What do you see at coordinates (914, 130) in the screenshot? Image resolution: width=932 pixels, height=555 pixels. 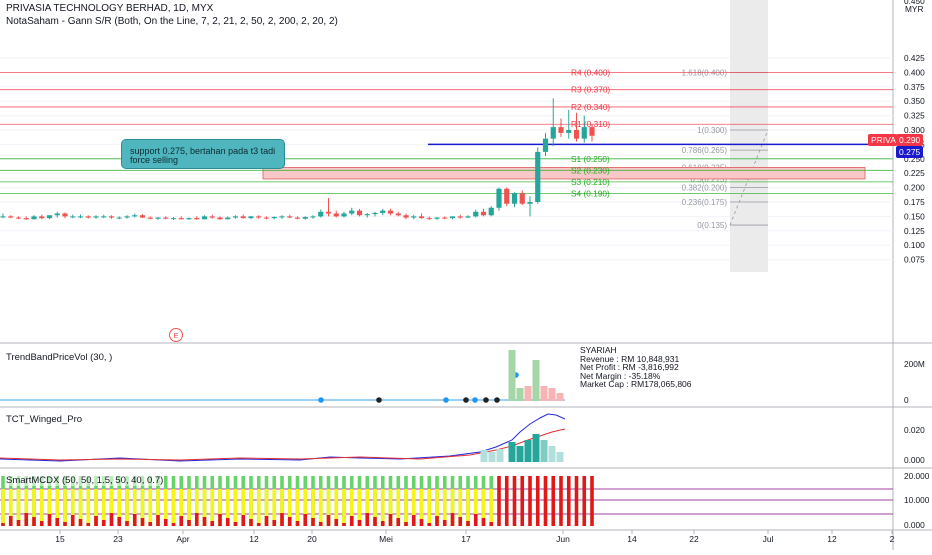 I see `price-tick: 0.300` at bounding box center [914, 130].